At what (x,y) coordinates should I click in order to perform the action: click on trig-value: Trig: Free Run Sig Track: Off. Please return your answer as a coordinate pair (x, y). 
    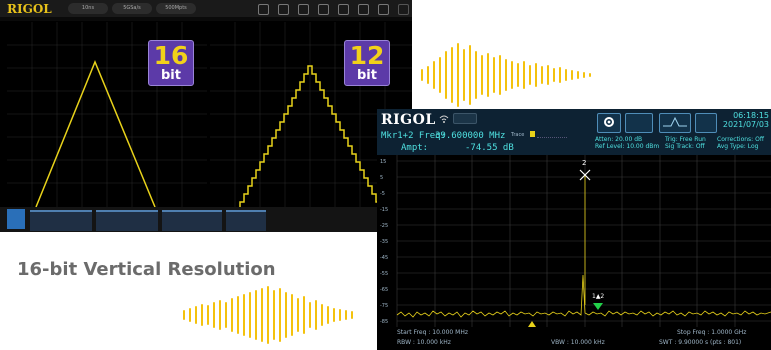
    Looking at the image, I should click on (685, 143).